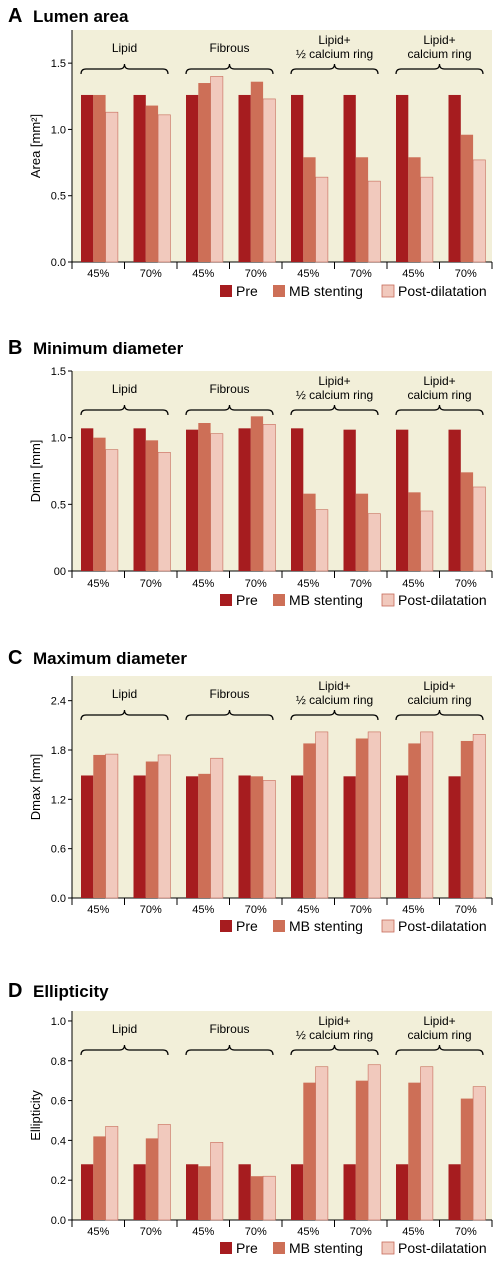 The image size is (502, 1288). Describe the element at coordinates (326, 1248) in the screenshot. I see `legend-label: MB stenting` at that location.